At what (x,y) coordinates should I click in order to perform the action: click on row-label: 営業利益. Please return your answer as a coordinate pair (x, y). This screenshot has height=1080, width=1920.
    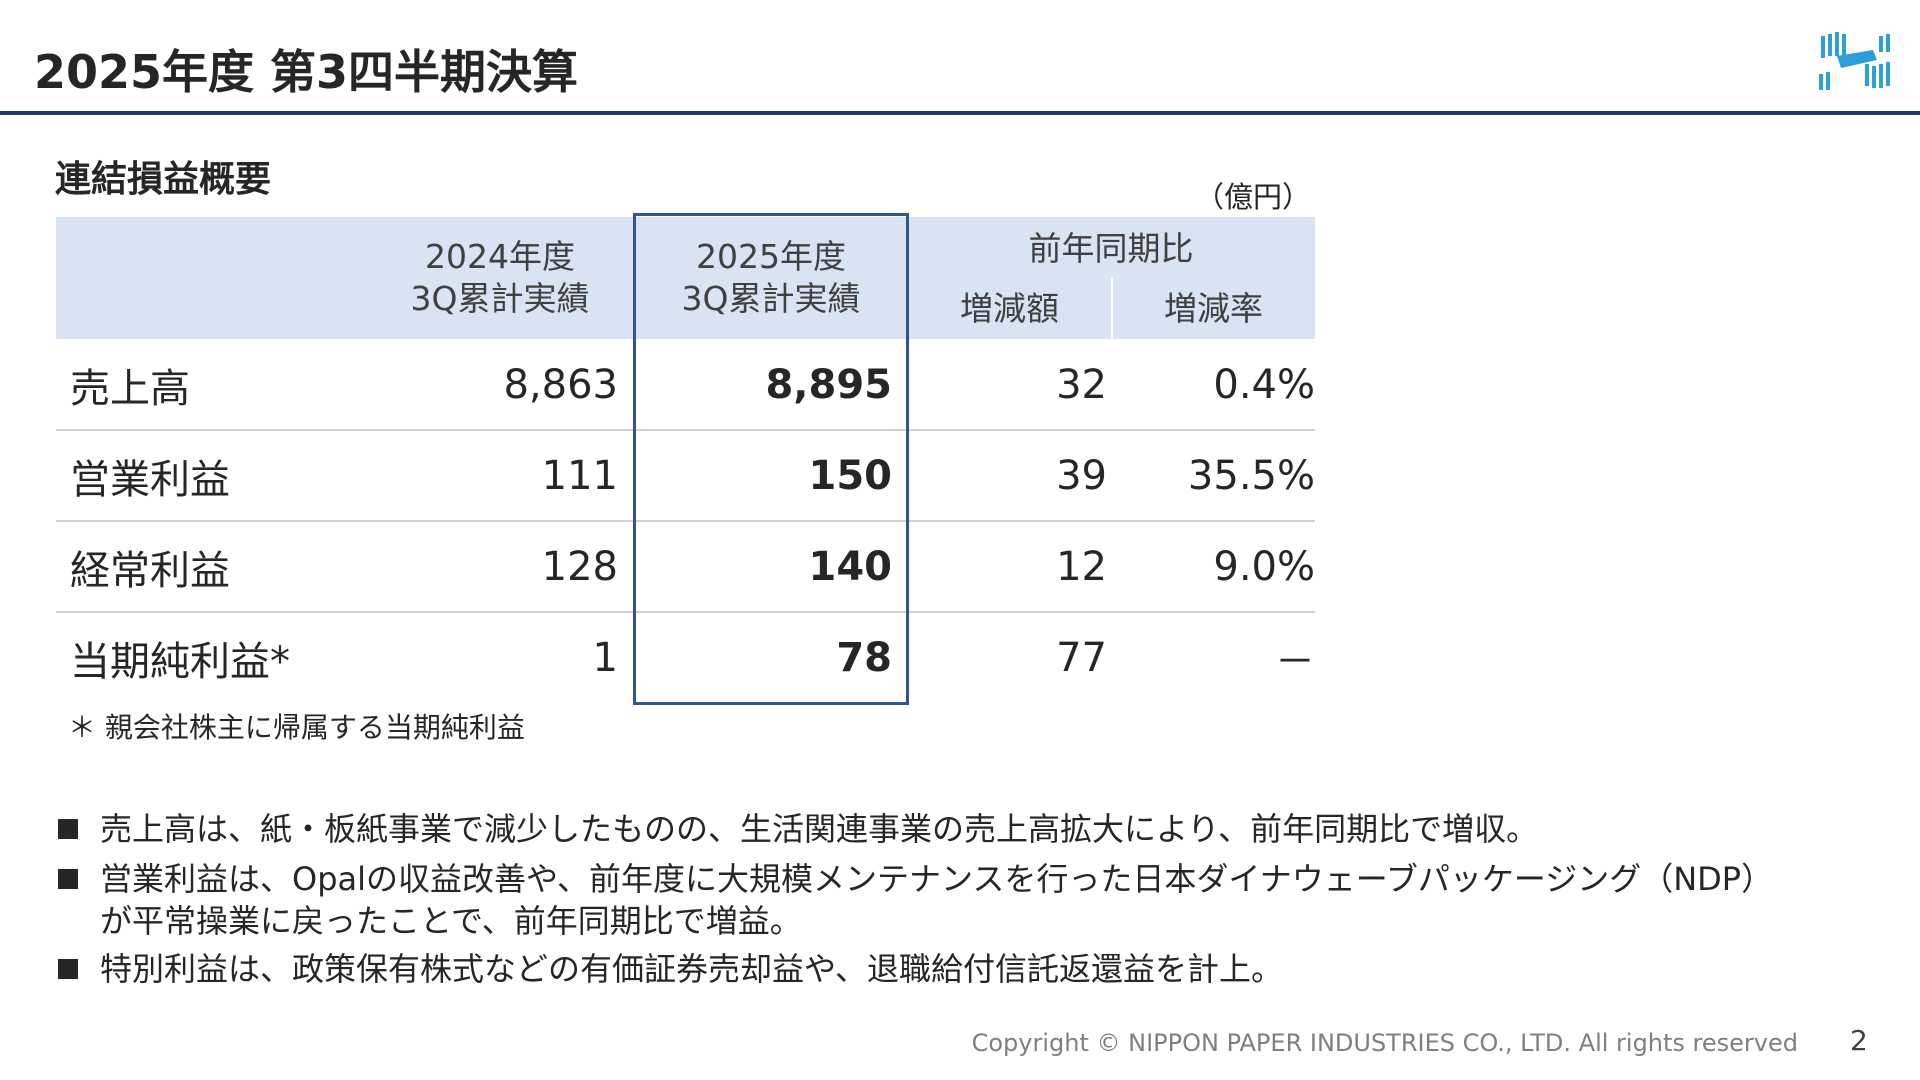
    Looking at the image, I should click on (150, 479).